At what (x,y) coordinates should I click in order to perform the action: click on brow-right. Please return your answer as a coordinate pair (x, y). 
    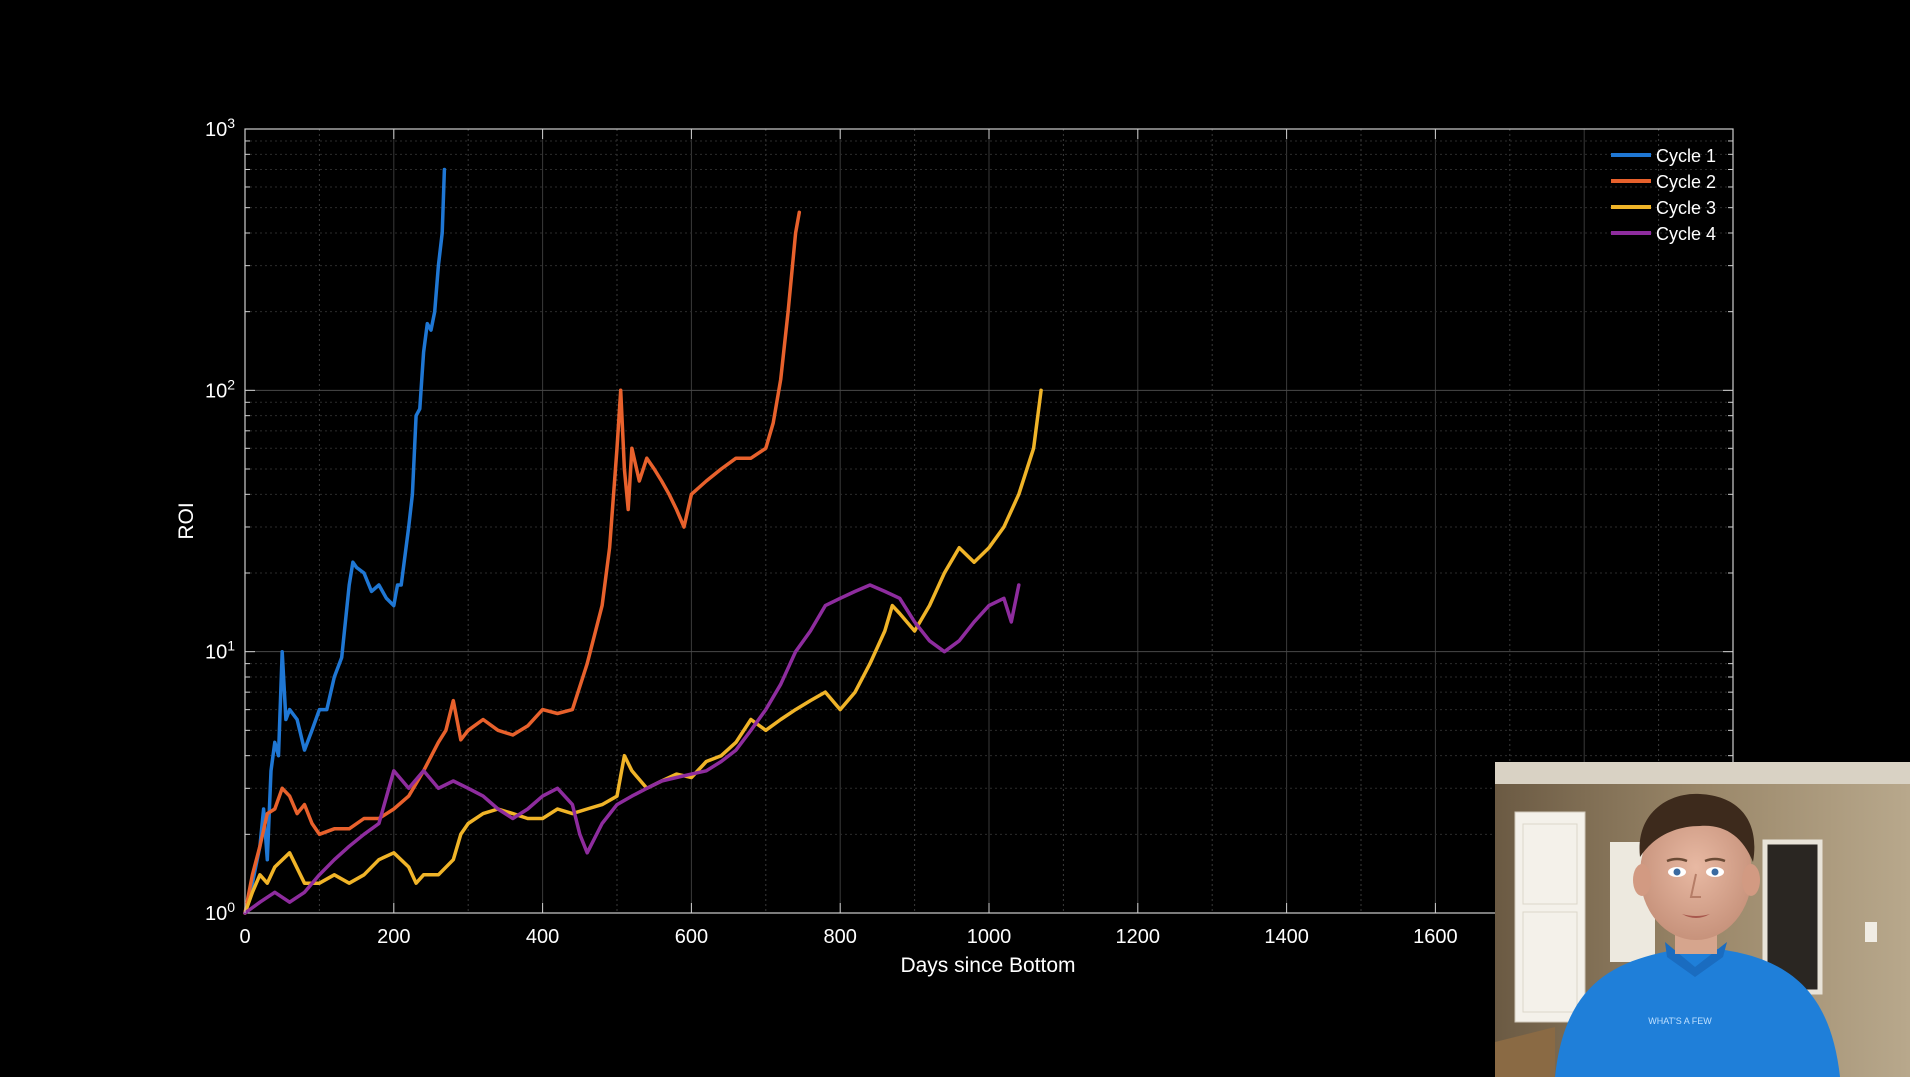
    Looking at the image, I should click on (1715, 860).